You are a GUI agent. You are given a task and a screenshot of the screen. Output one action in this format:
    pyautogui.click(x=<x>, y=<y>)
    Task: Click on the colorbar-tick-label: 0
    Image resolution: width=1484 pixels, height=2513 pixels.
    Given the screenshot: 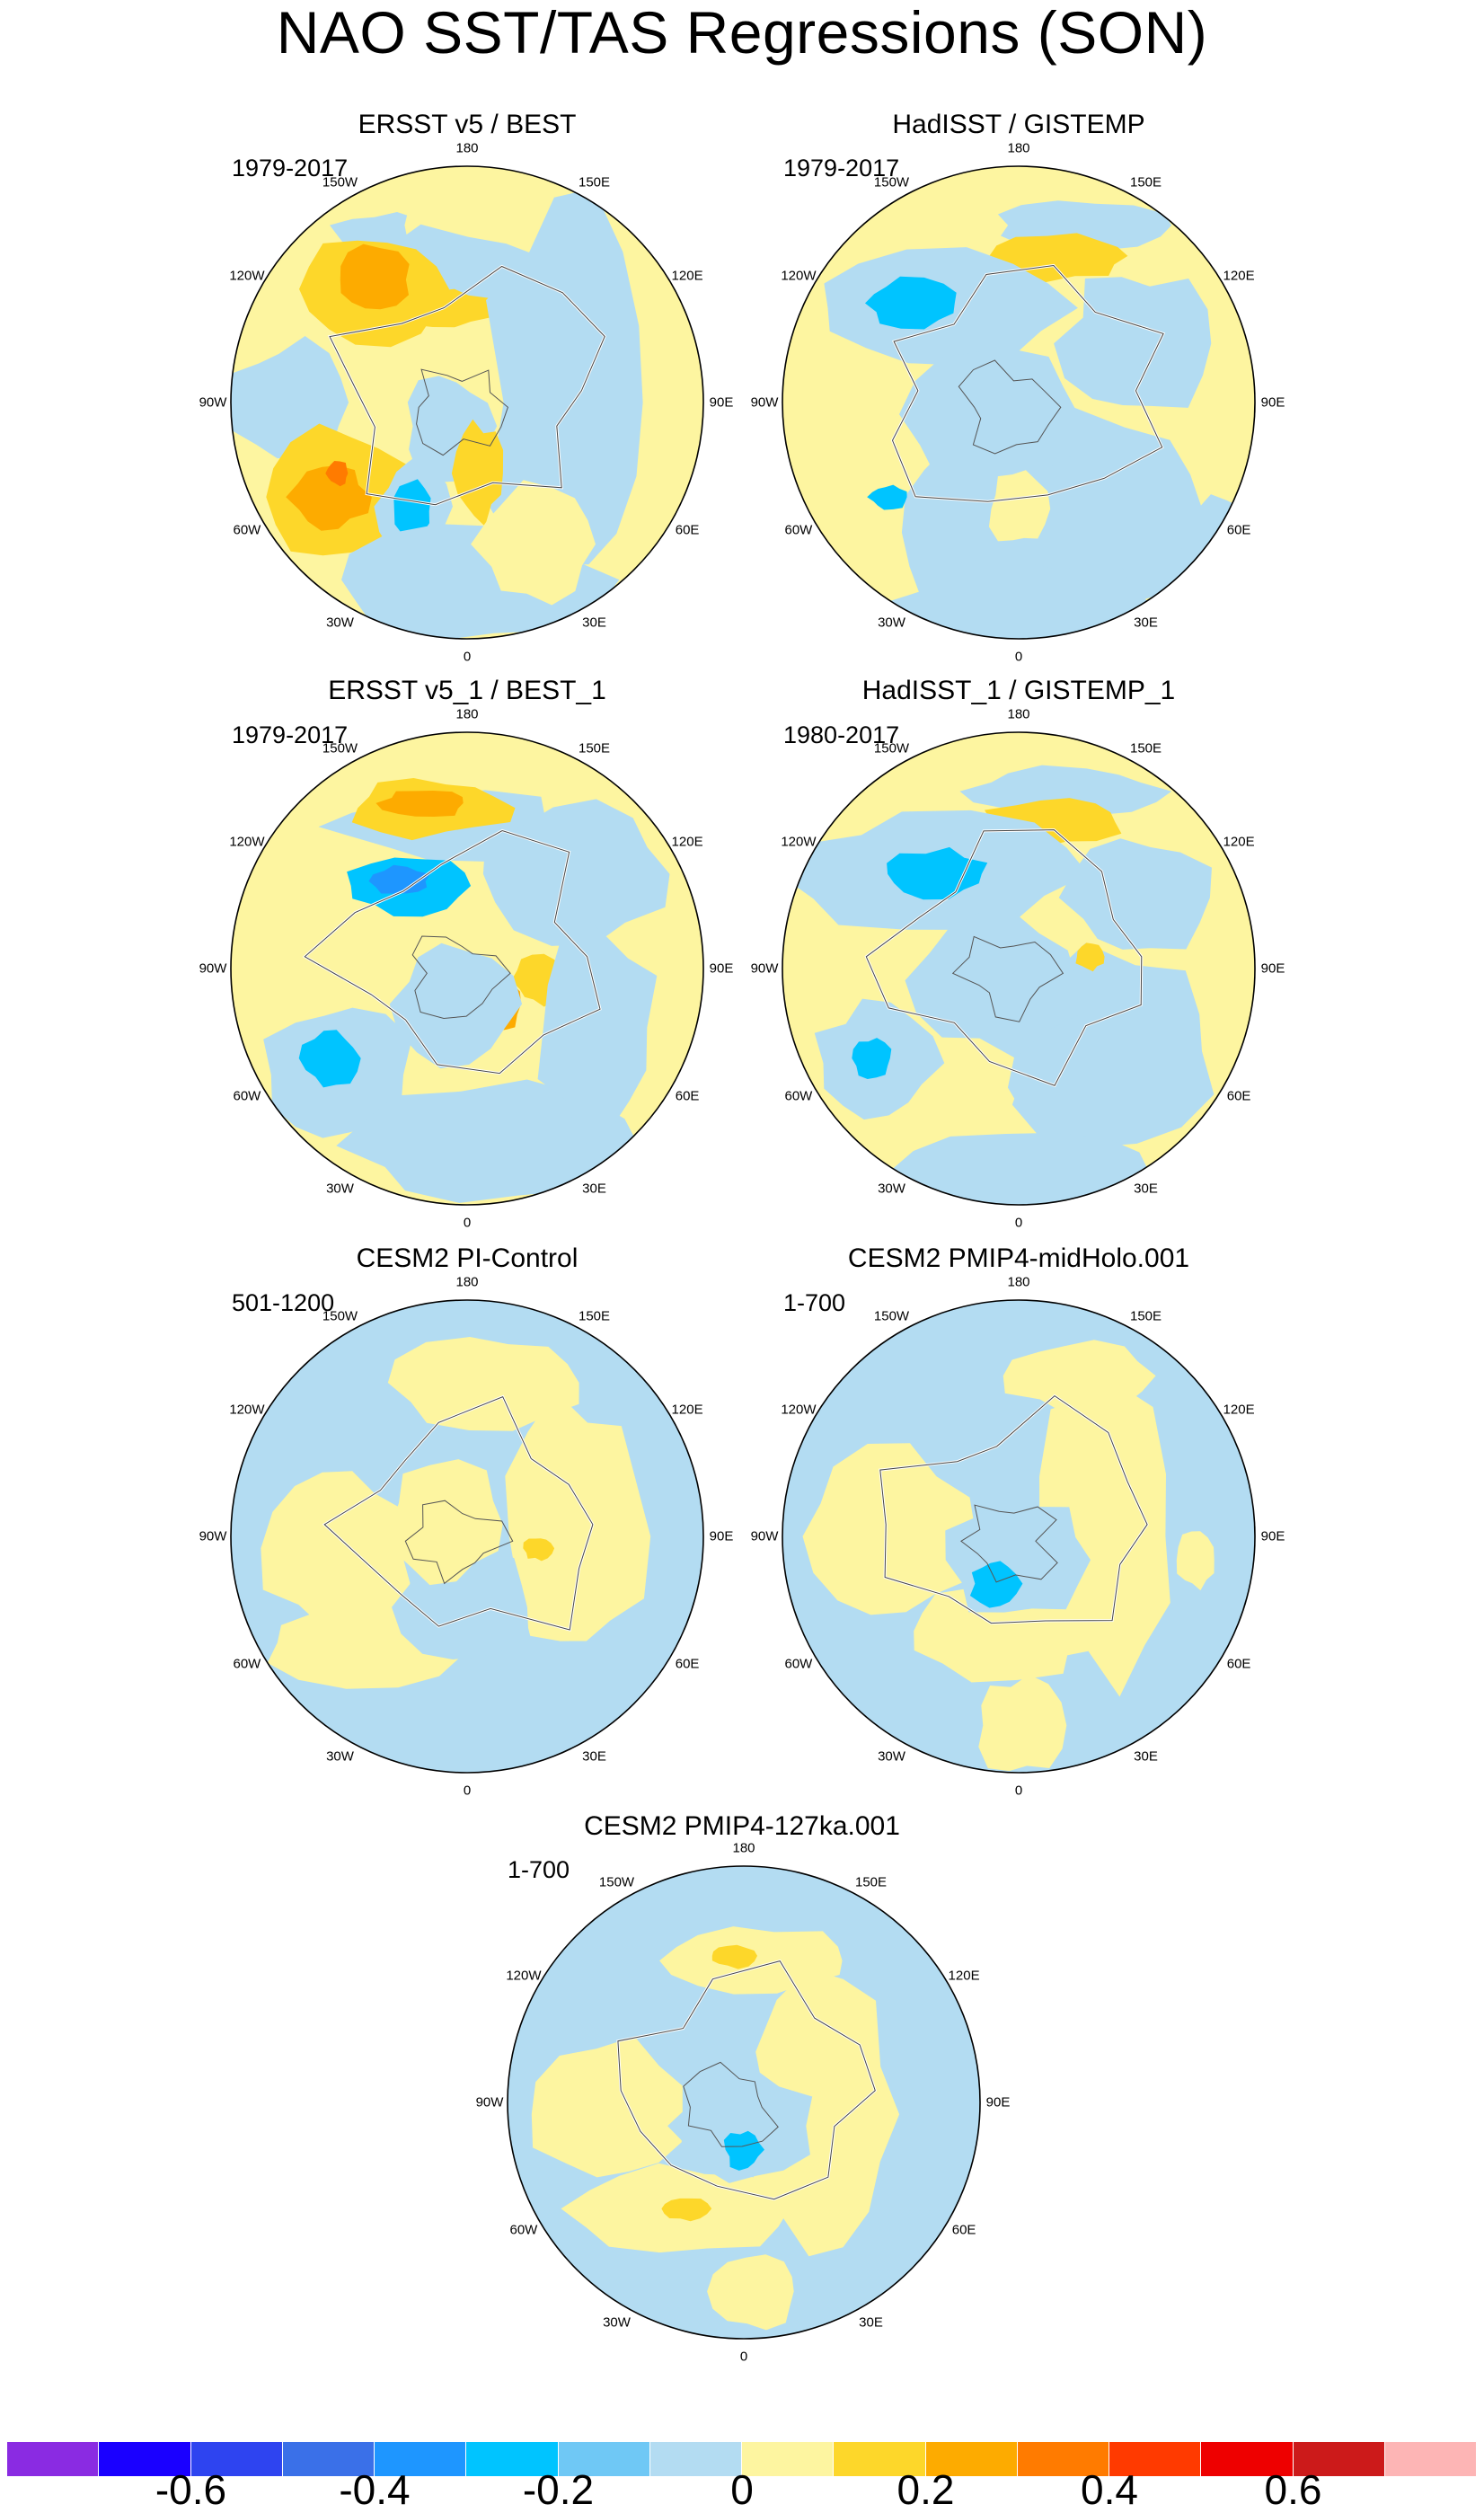 What is the action you would take?
    pyautogui.click(x=742, y=2490)
    